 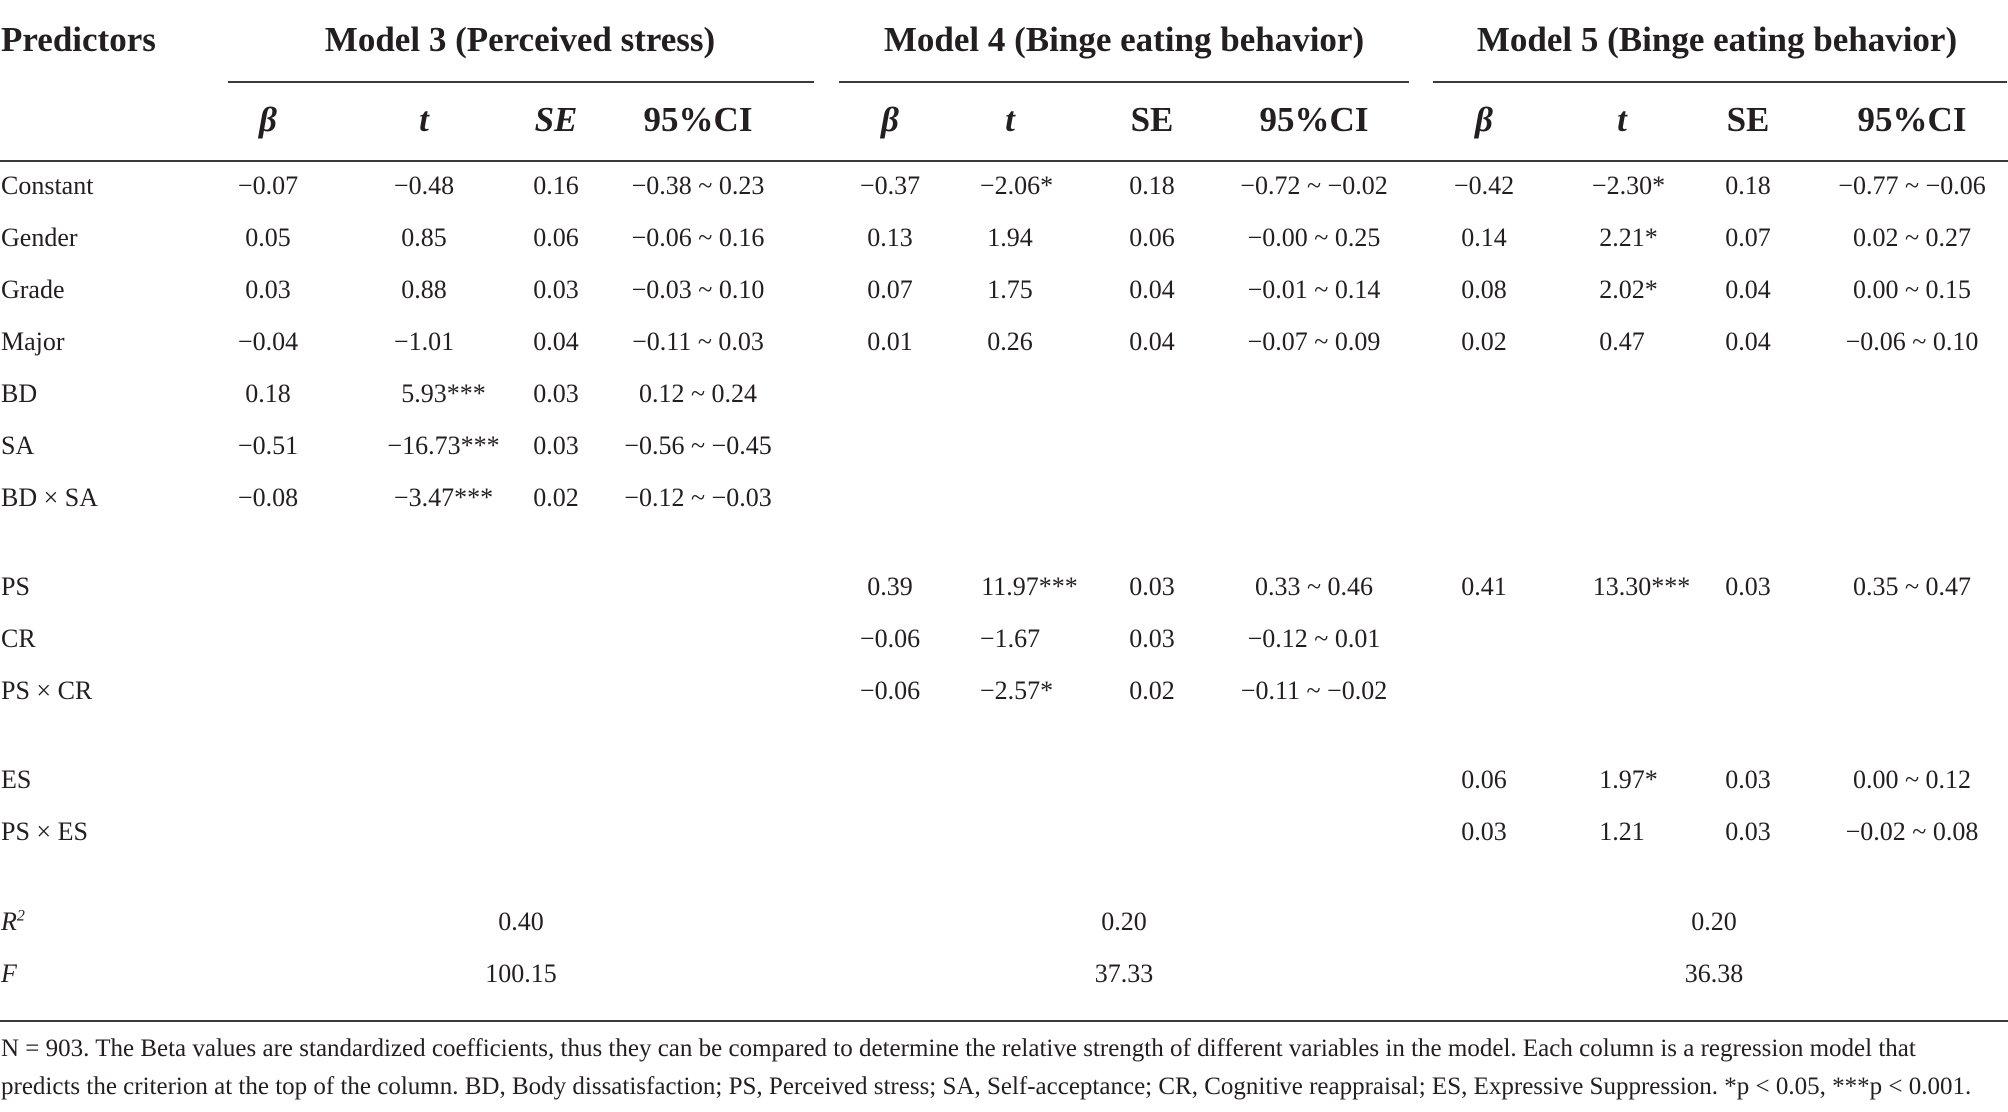 What do you see at coordinates (698, 119) in the screenshot?
I see `subheader-m3-ci: 95%CI` at bounding box center [698, 119].